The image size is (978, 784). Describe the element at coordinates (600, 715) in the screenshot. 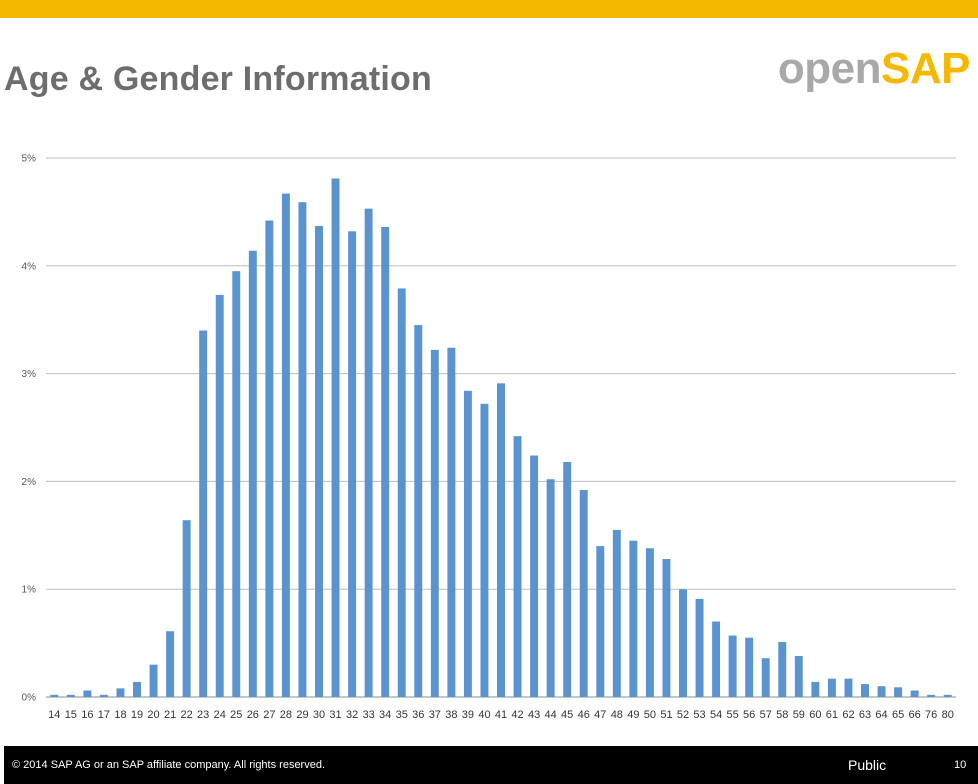

I see `x-tick-label: 47` at that location.